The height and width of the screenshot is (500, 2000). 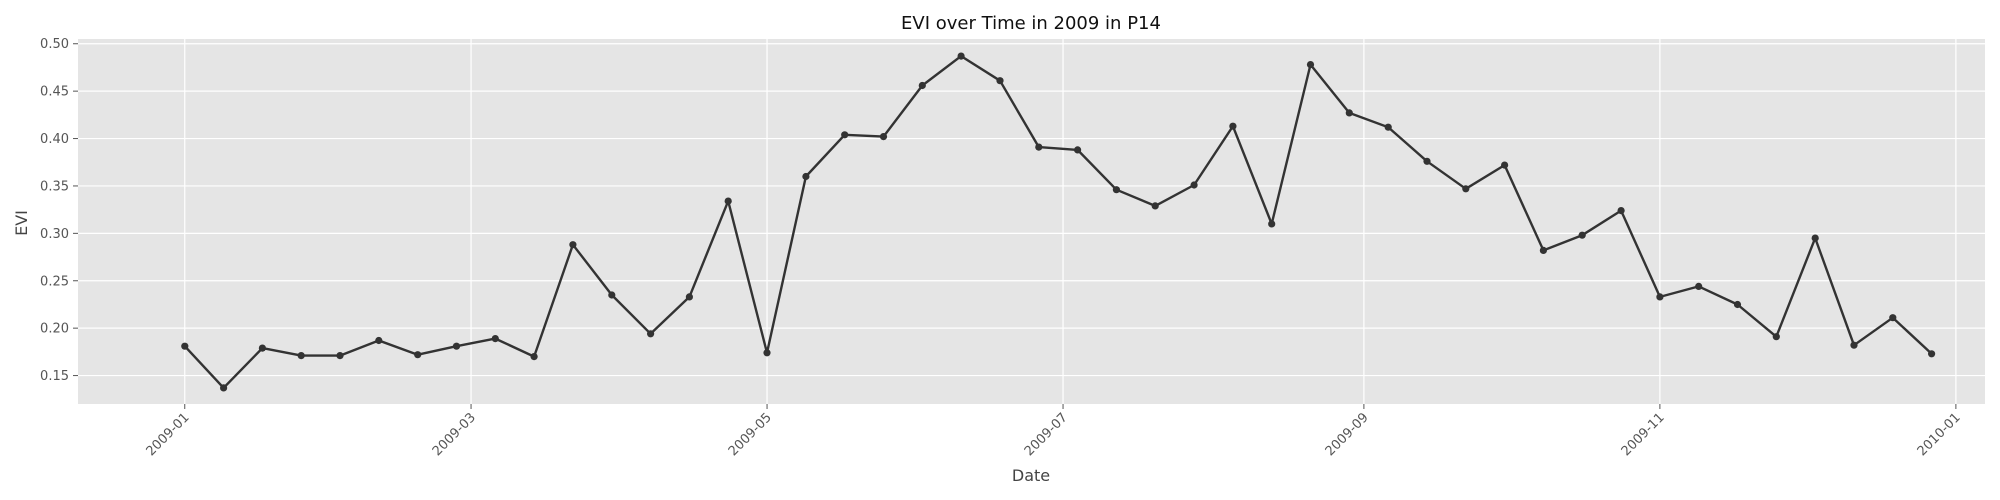 I want to click on y-tick-label: 0.15, so click(x=54, y=376).